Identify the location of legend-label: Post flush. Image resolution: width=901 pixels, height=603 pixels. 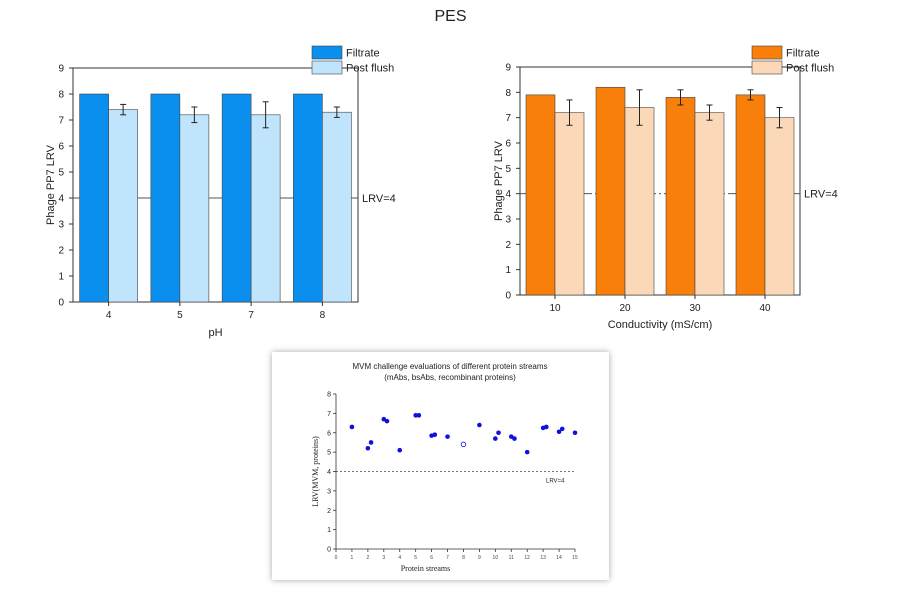
(370, 69).